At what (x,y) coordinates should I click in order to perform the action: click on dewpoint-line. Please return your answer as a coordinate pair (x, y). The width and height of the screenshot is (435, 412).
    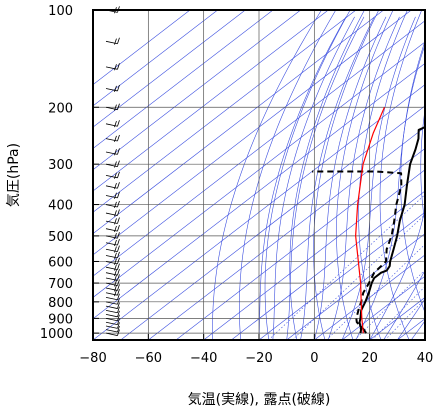
    Looking at the image, I should click on (357, 252).